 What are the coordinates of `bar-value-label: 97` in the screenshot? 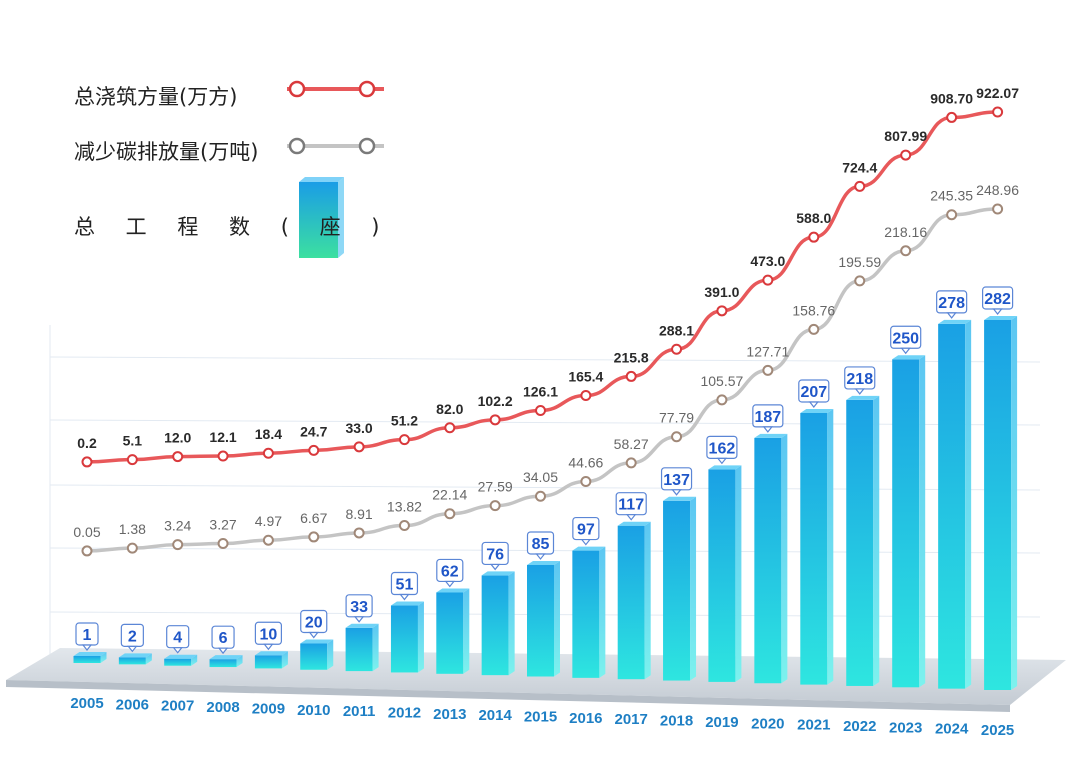 It's located at (586, 530).